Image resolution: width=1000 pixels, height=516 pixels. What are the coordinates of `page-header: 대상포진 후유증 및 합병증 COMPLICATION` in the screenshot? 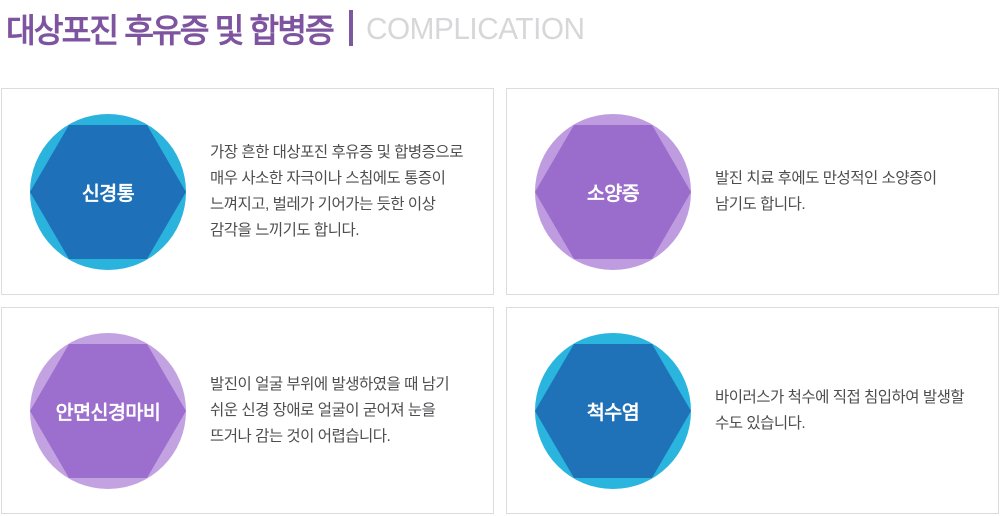 It's located at (300, 28).